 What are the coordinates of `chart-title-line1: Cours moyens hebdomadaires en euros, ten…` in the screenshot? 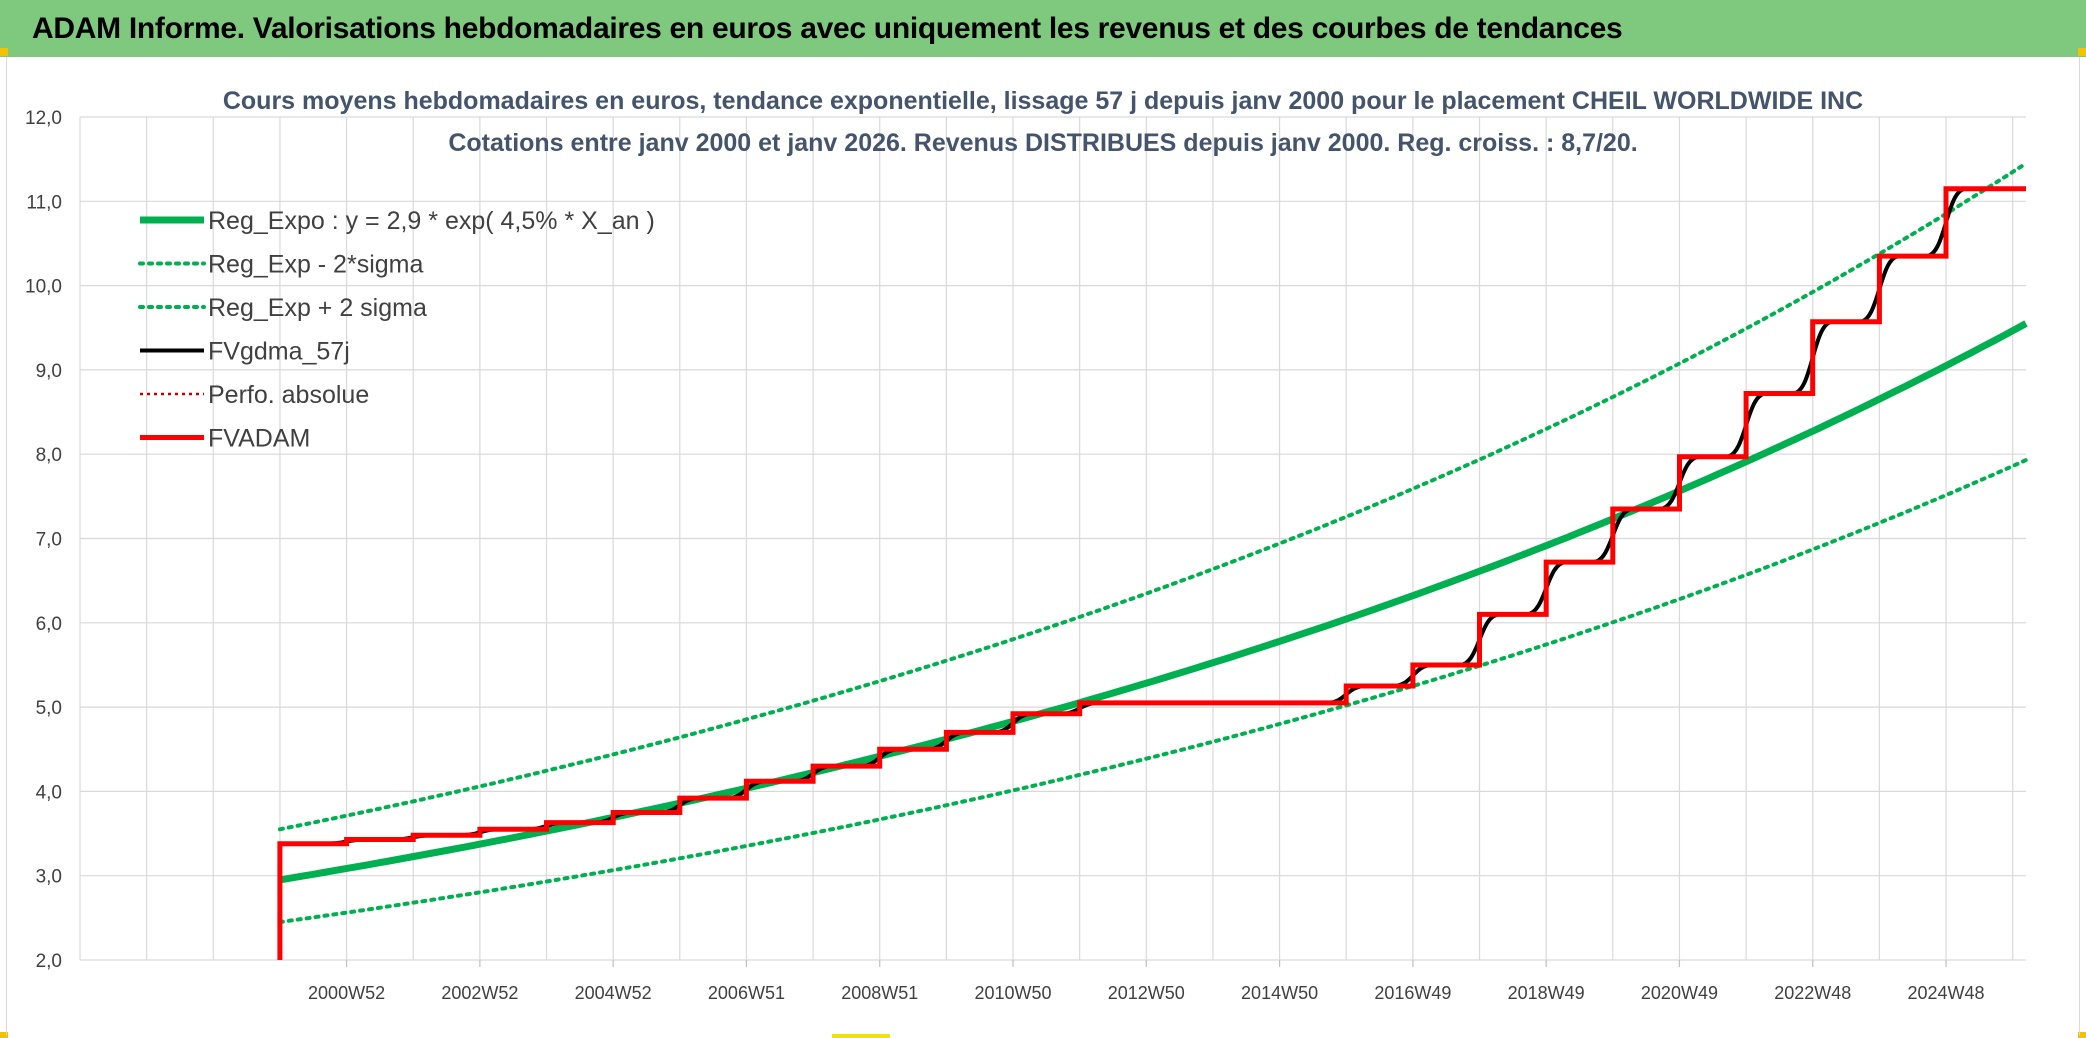 It's located at (1043, 101).